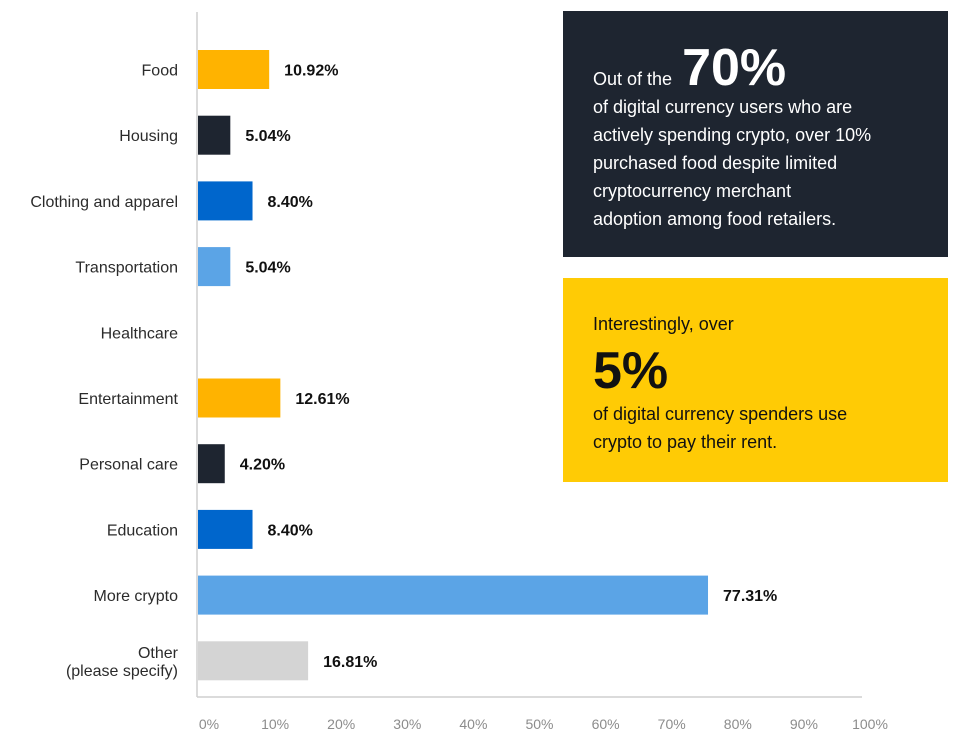 This screenshot has width=962, height=743. I want to click on category-label: Transportation, so click(126, 268).